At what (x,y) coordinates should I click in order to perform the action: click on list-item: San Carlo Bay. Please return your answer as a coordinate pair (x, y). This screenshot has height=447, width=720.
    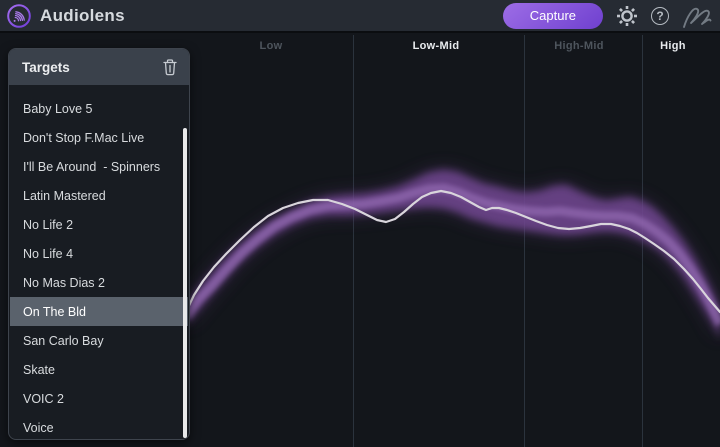
    Looking at the image, I should click on (63, 340).